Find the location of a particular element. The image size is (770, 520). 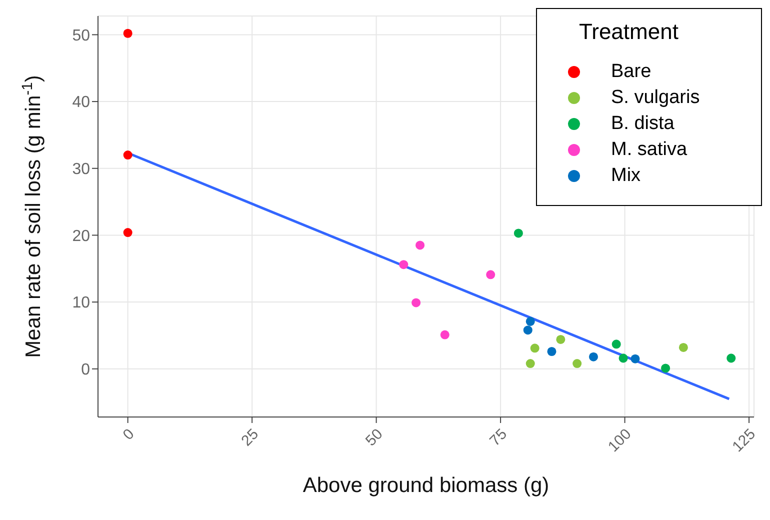

x-axis-title: Above ground biomass (g) is located at coordinates (426, 485).